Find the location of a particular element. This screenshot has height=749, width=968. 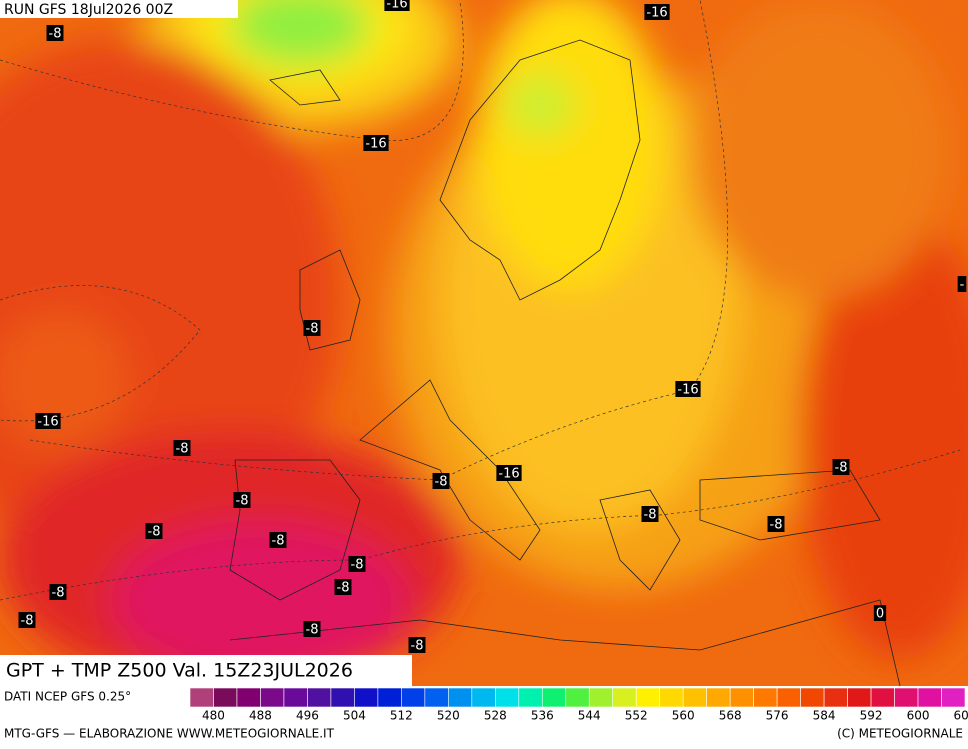

run-label: RUN GFS 18Jul2026 00Z is located at coordinates (88, 10).